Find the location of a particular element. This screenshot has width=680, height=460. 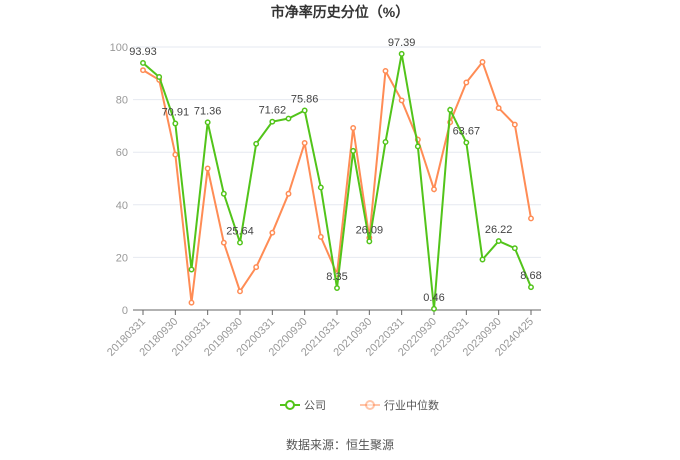

data-label: 0.46 is located at coordinates (433, 298).